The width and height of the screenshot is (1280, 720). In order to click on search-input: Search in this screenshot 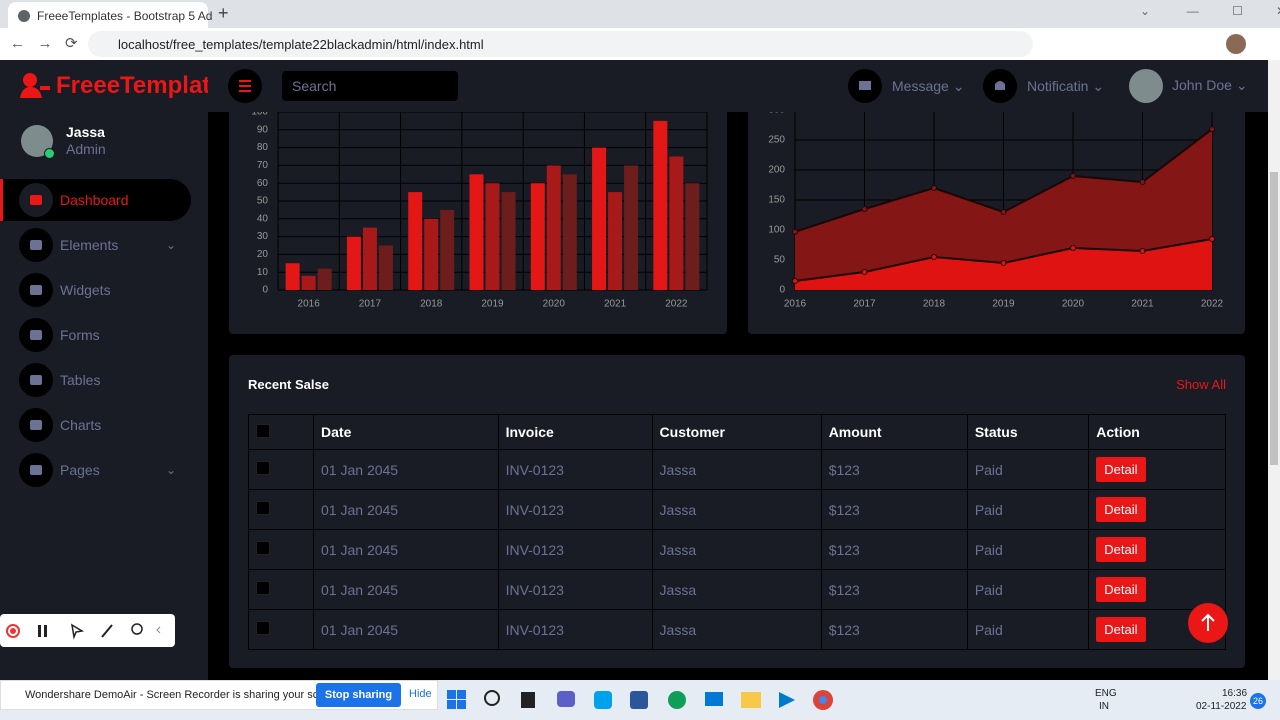, I will do `click(370, 86)`.